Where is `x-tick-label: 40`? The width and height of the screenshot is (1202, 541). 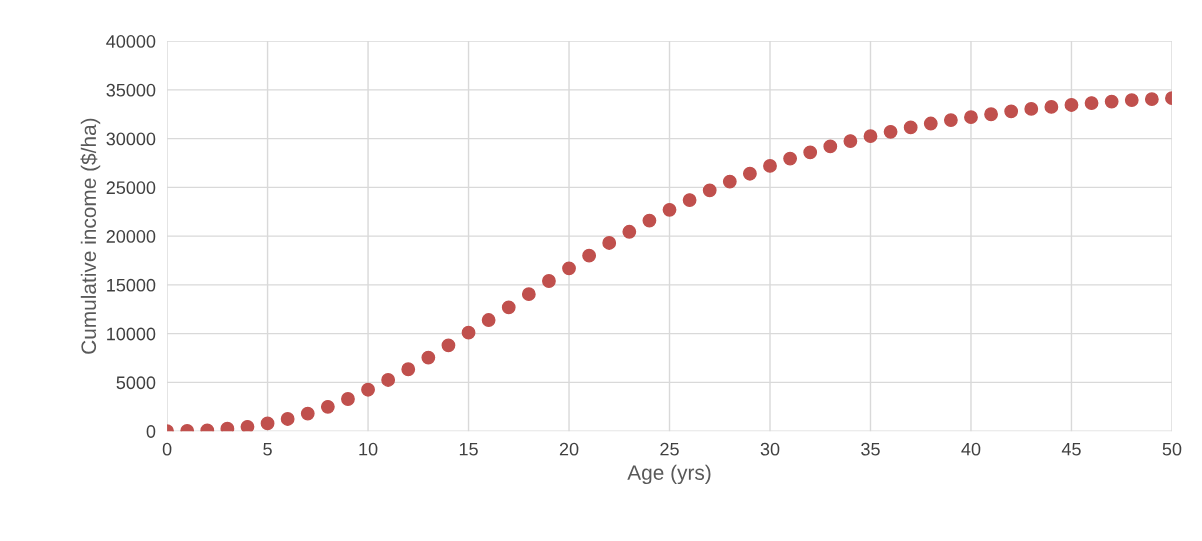 x-tick-label: 40 is located at coordinates (971, 449).